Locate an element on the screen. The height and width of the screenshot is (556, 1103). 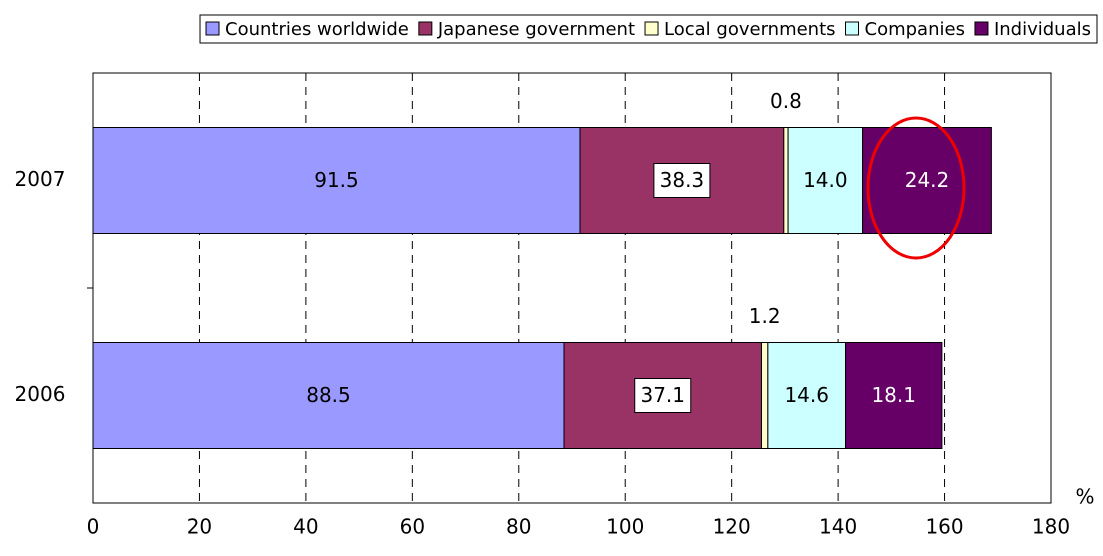
x-tick-label: 140 is located at coordinates (838, 527).